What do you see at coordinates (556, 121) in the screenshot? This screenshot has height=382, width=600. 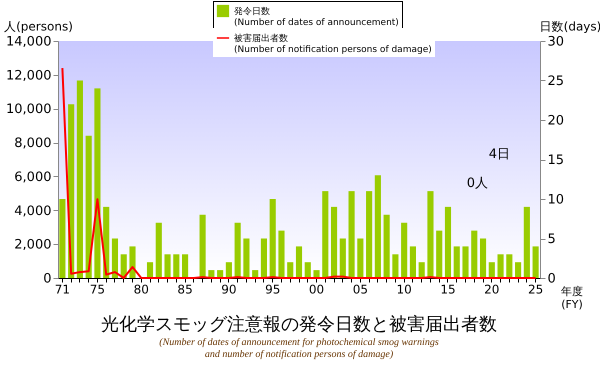 I see `y2-tick-label: 20` at bounding box center [556, 121].